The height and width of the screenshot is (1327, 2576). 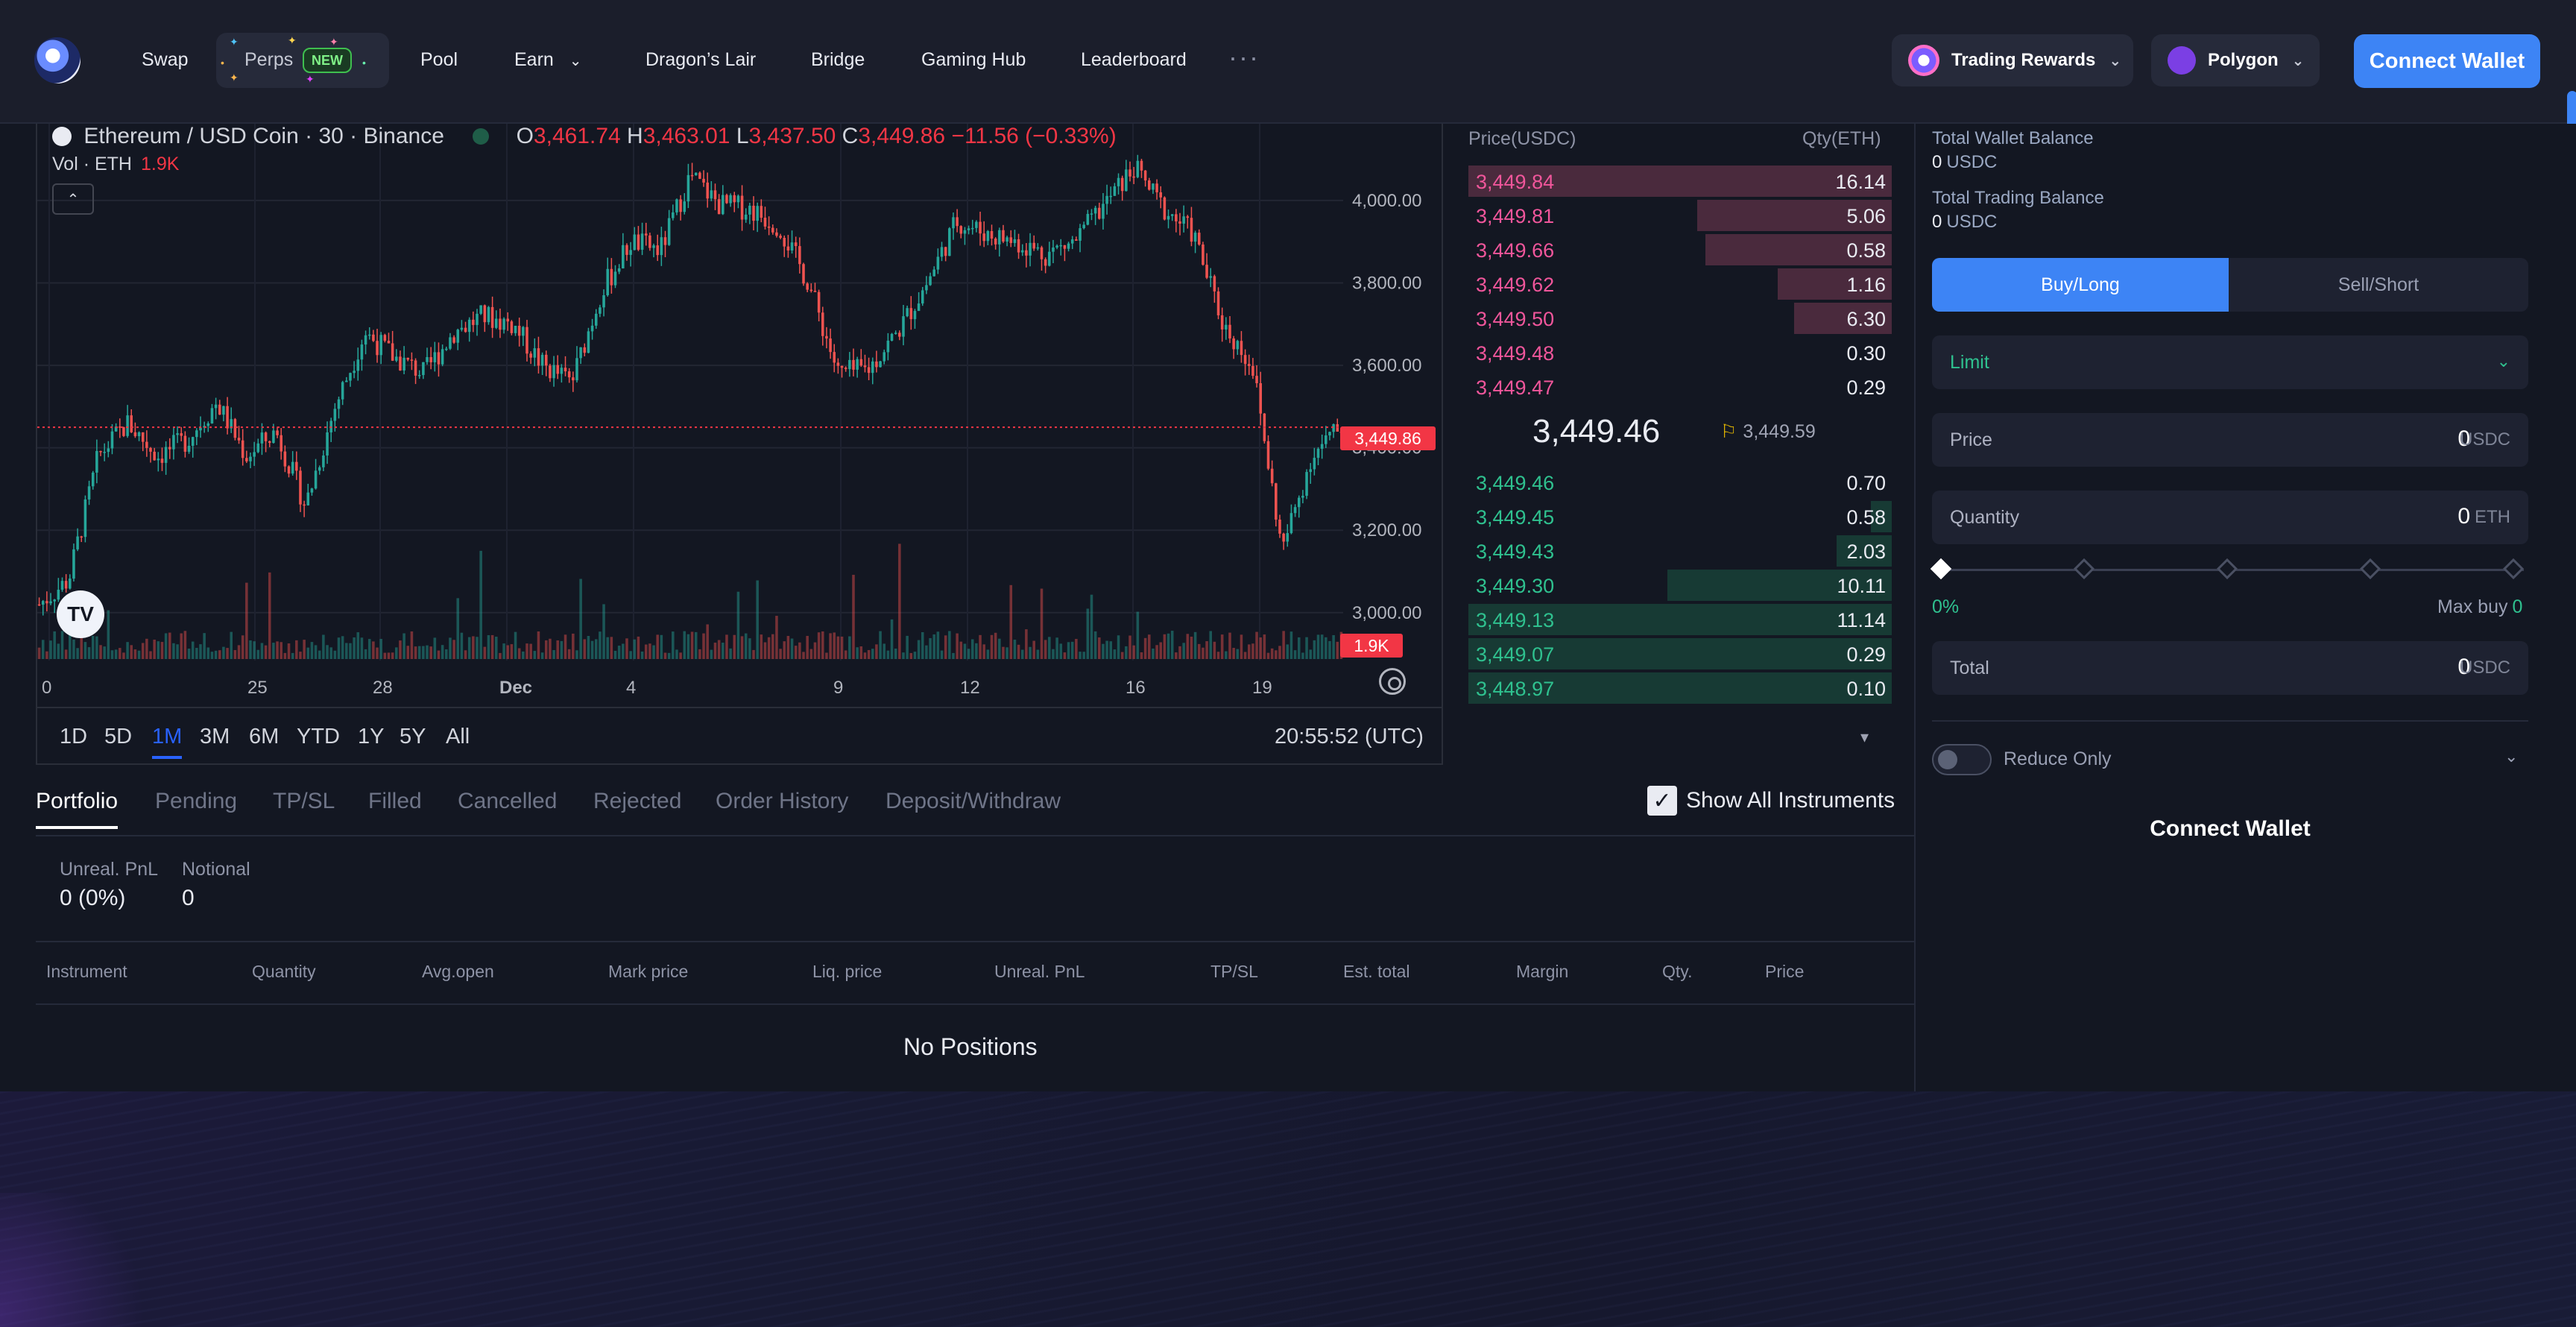 What do you see at coordinates (1244, 57) in the screenshot?
I see `more-icon: ···` at bounding box center [1244, 57].